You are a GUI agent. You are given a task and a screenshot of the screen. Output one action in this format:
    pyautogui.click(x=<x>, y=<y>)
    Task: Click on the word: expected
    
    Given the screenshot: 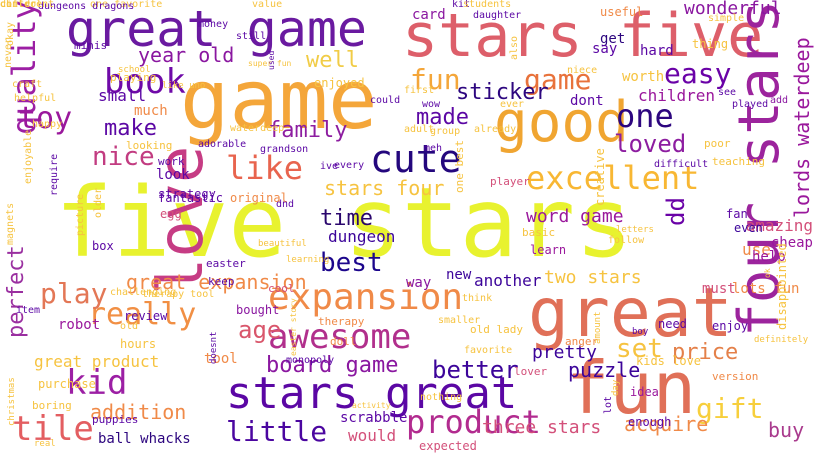 What is the action you would take?
    pyautogui.click(x=448, y=446)
    